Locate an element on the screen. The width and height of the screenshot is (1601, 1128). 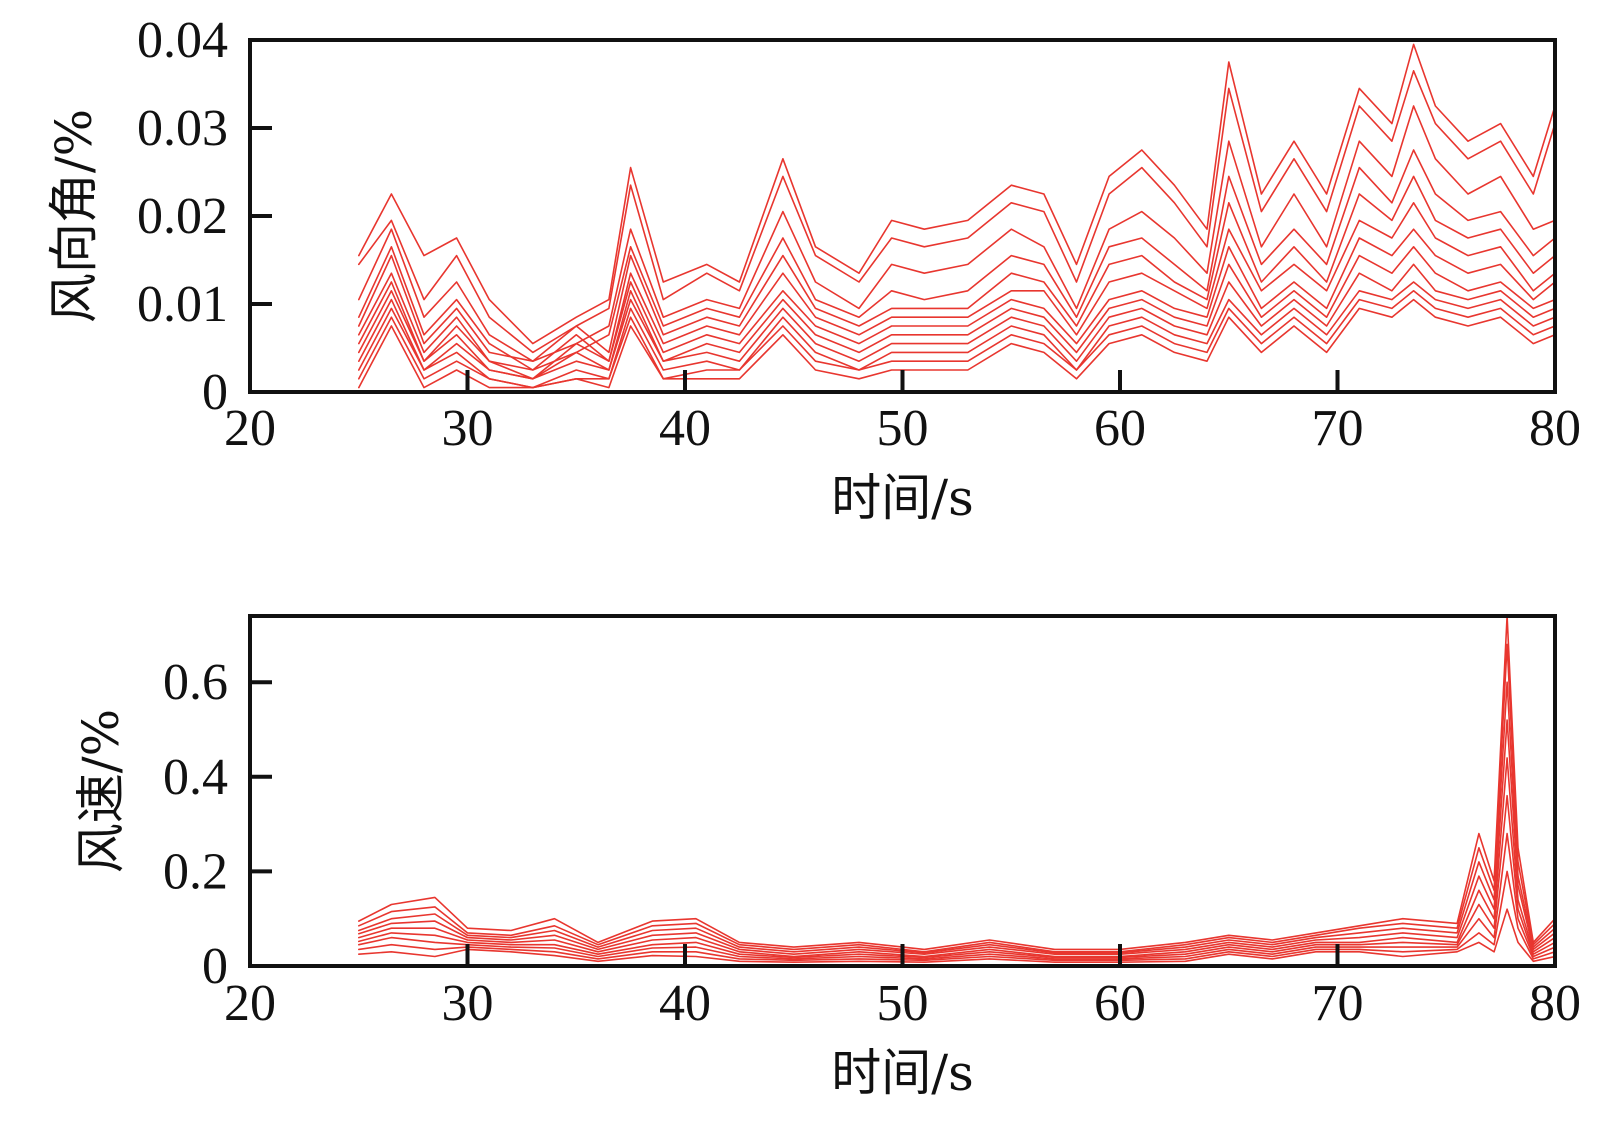
y-axis-label: 风向角/% is located at coordinates (74, 216).